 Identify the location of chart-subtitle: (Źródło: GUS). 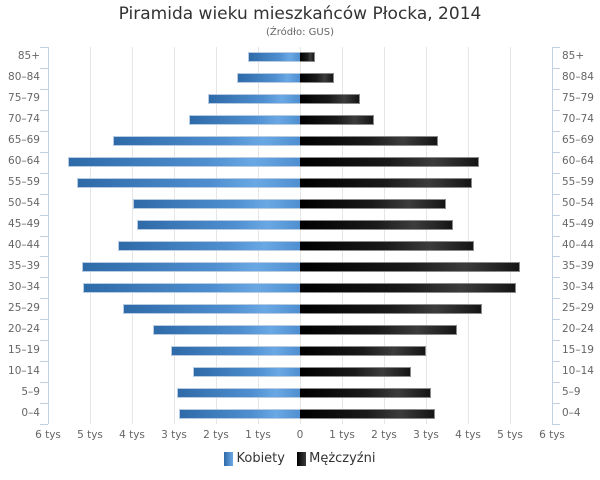
(300, 32).